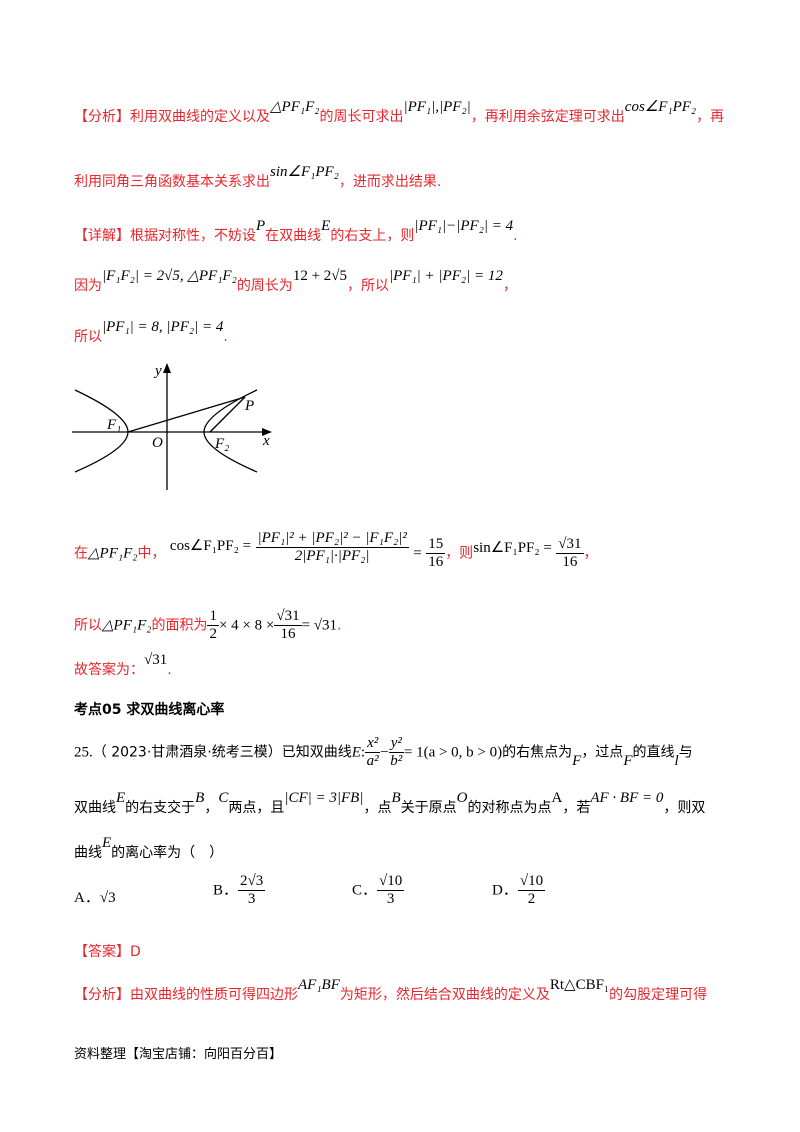 The height and width of the screenshot is (1132, 800). Describe the element at coordinates (658, 995) in the screenshot. I see `text: 的勾股定理可得` at that location.